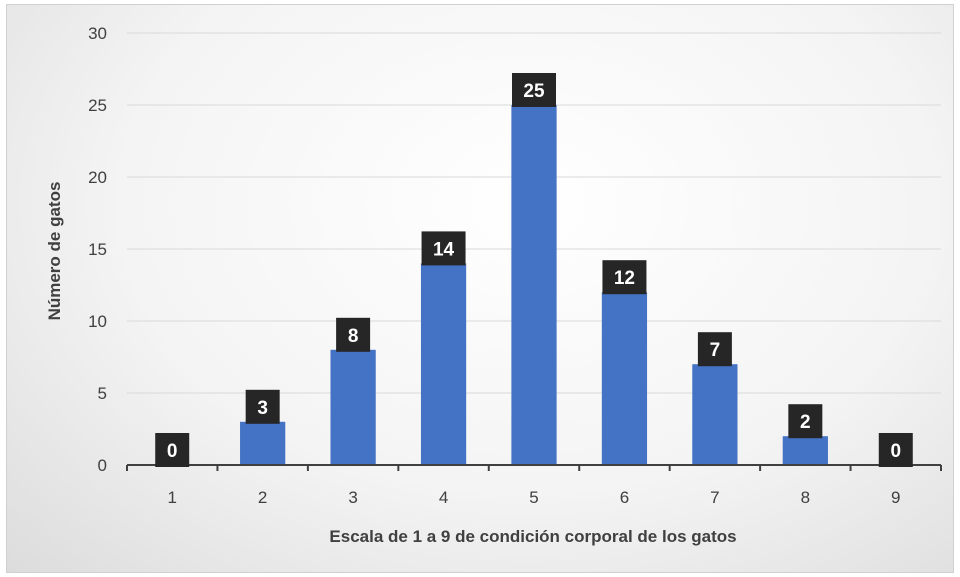  Describe the element at coordinates (624, 497) in the screenshot. I see `x-tick-label: 6` at that location.